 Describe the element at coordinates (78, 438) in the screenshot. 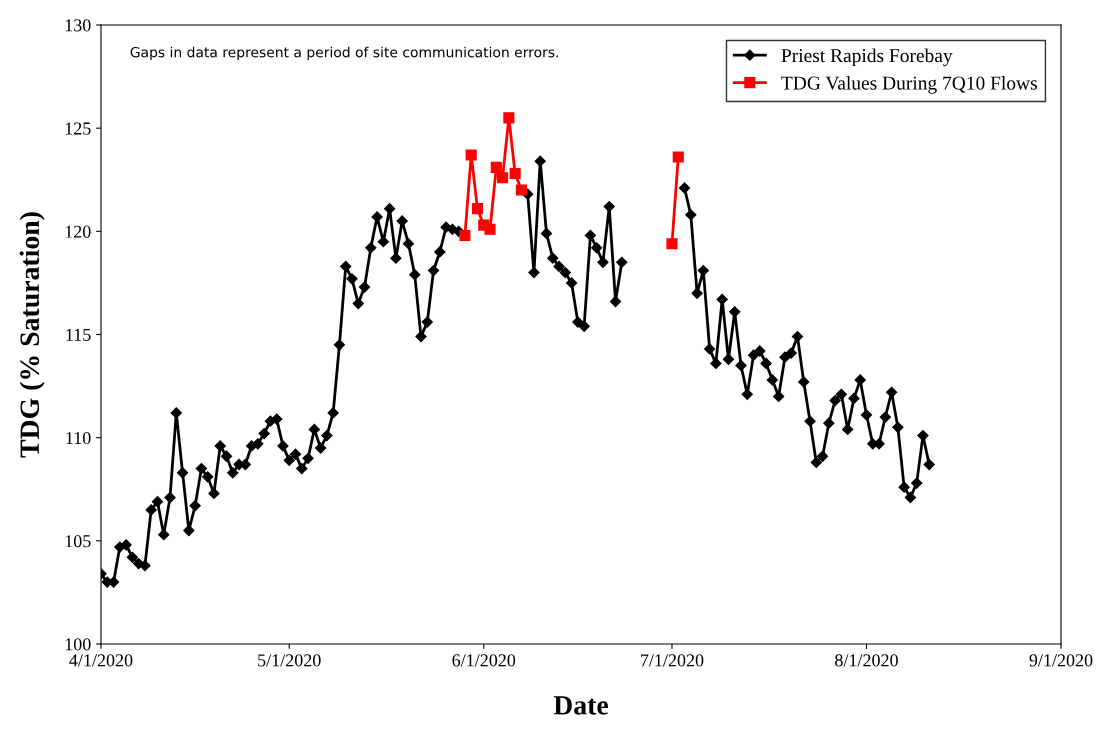

I see `y-tick-label: 110` at that location.